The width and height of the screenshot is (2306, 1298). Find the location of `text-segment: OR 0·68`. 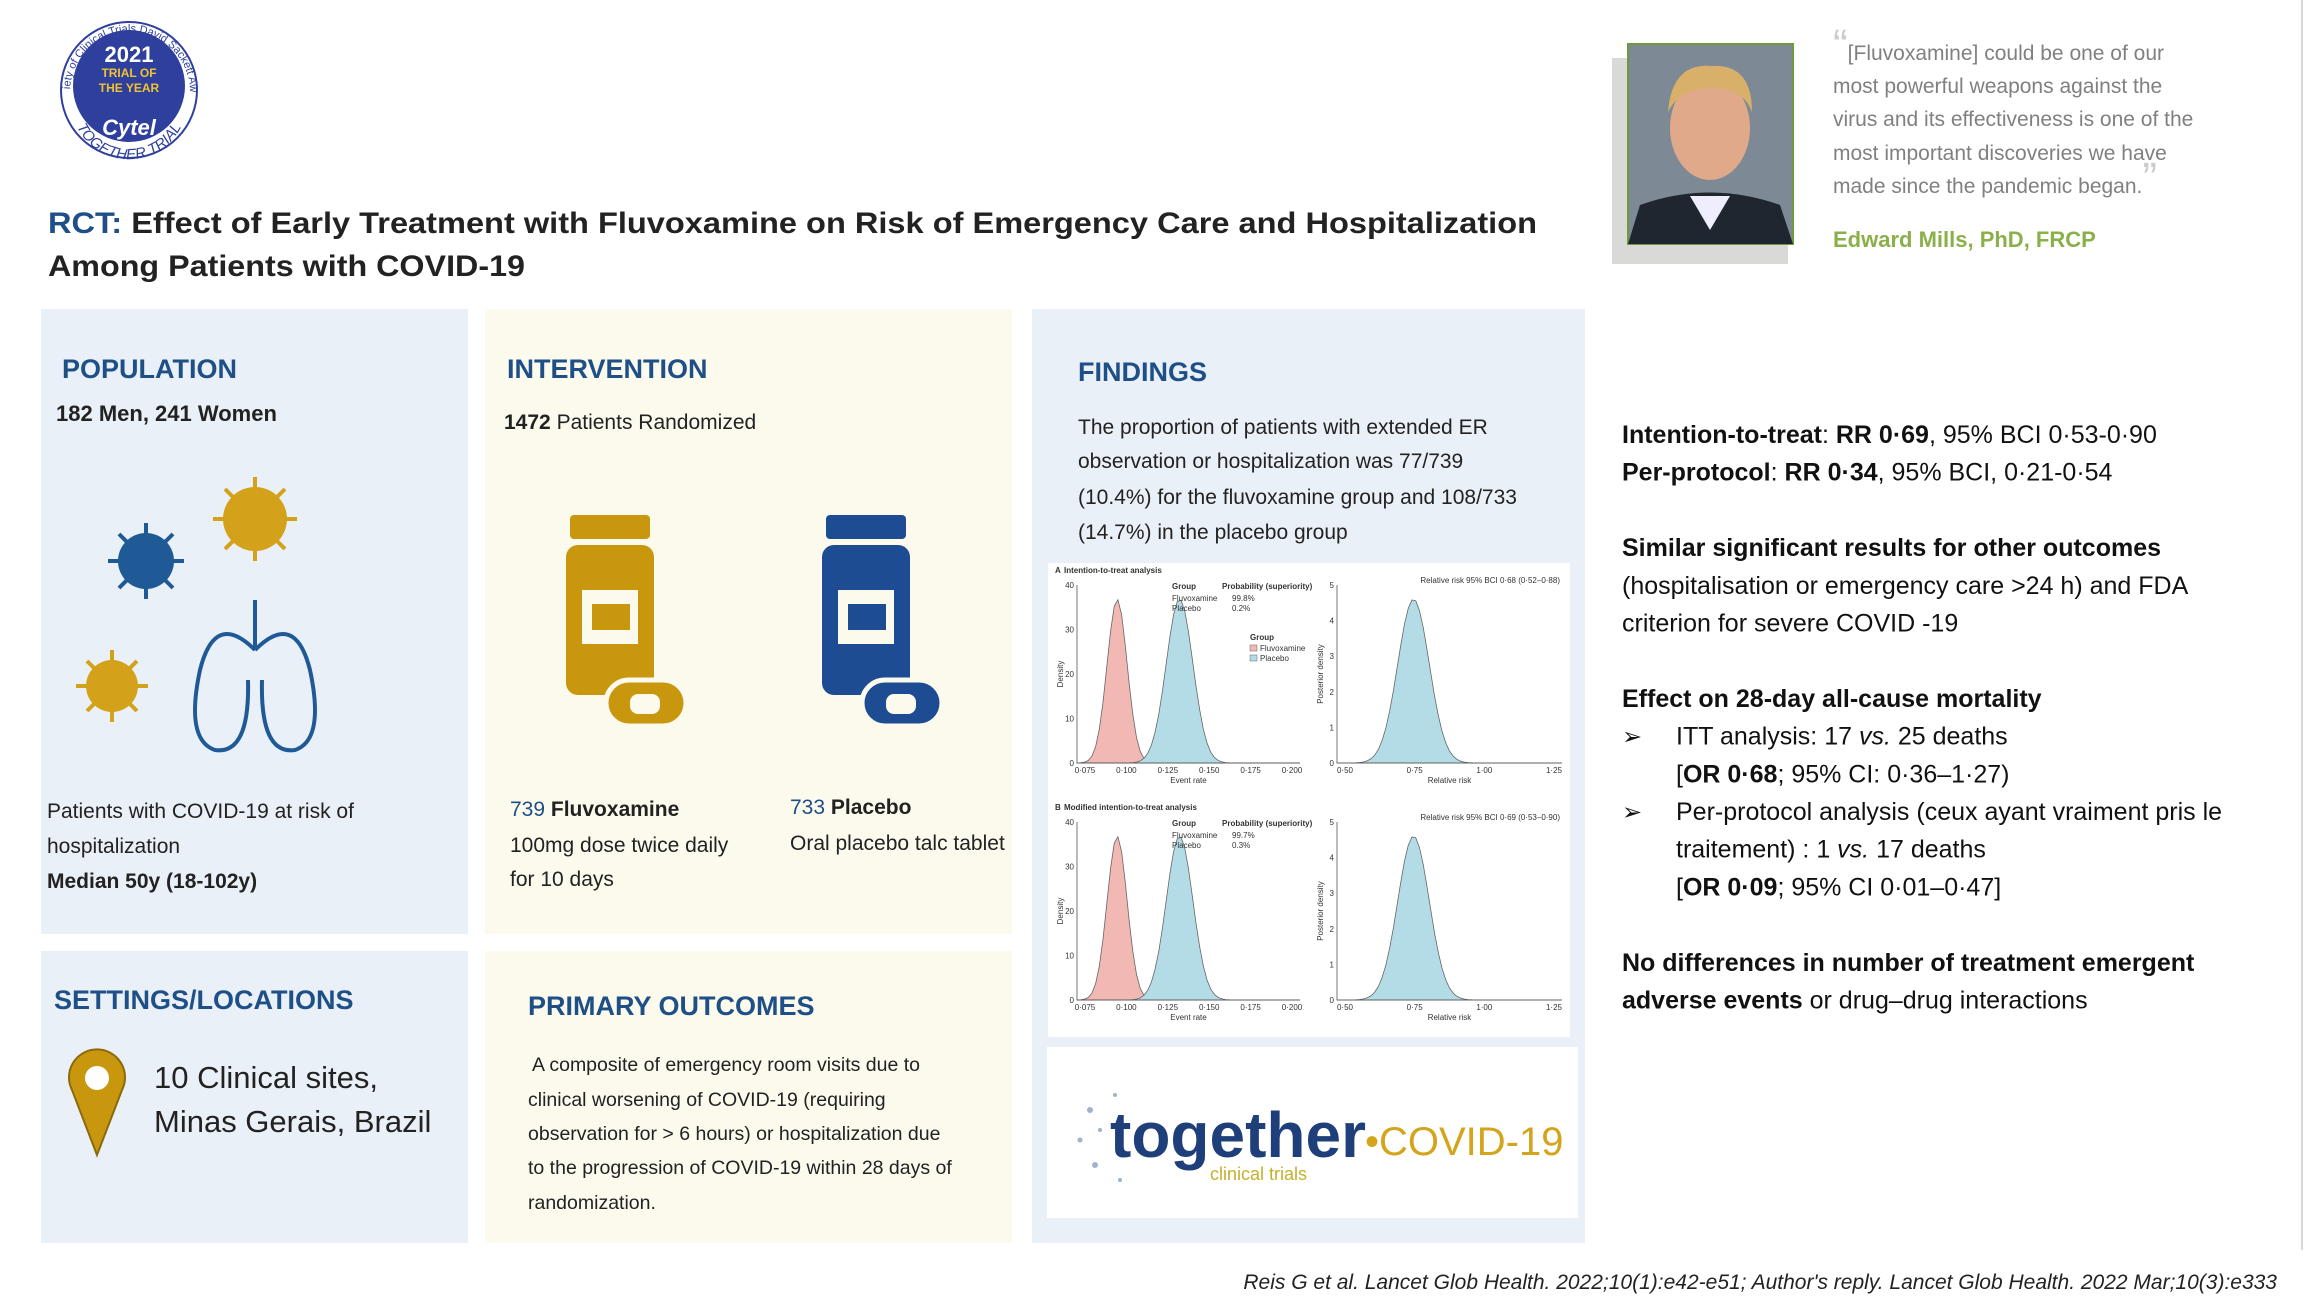

text-segment: OR 0·68 is located at coordinates (1730, 774).